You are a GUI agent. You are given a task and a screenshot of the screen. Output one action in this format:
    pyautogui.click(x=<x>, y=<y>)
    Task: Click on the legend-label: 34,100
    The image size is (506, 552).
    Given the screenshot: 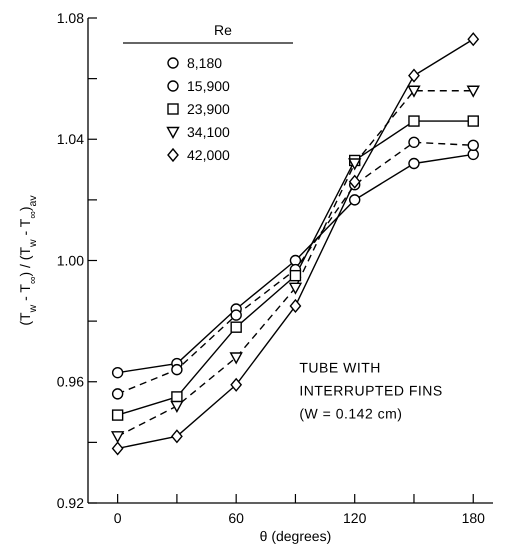 What is the action you would take?
    pyautogui.click(x=208, y=132)
    